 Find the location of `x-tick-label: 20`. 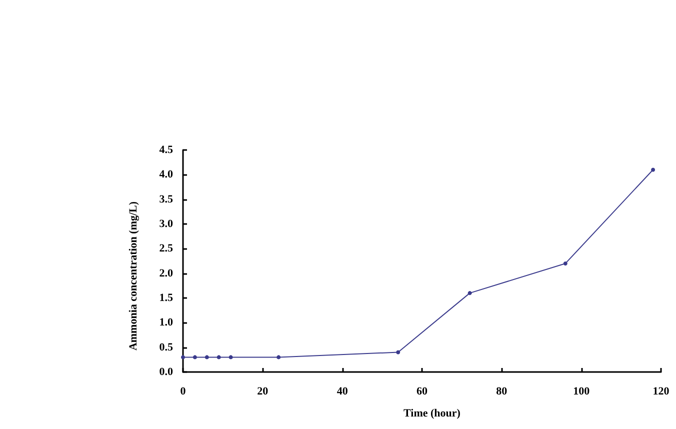

x-tick-label: 20 is located at coordinates (263, 392).